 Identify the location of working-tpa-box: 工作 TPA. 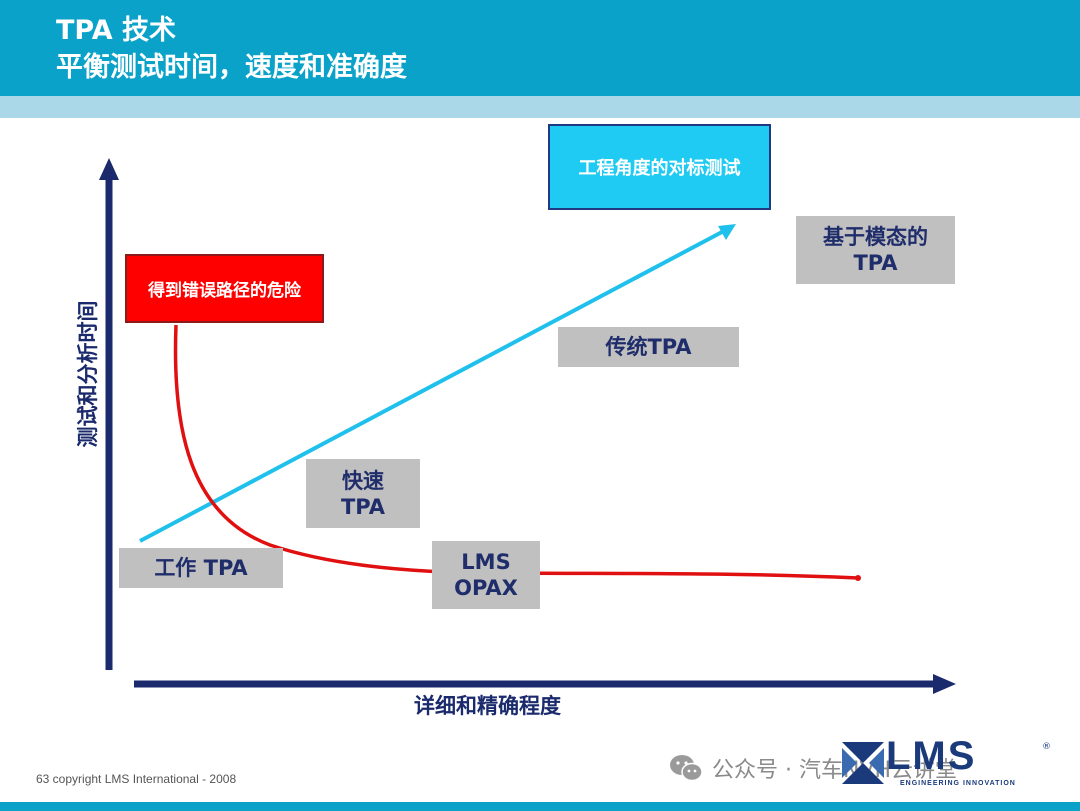
(201, 568).